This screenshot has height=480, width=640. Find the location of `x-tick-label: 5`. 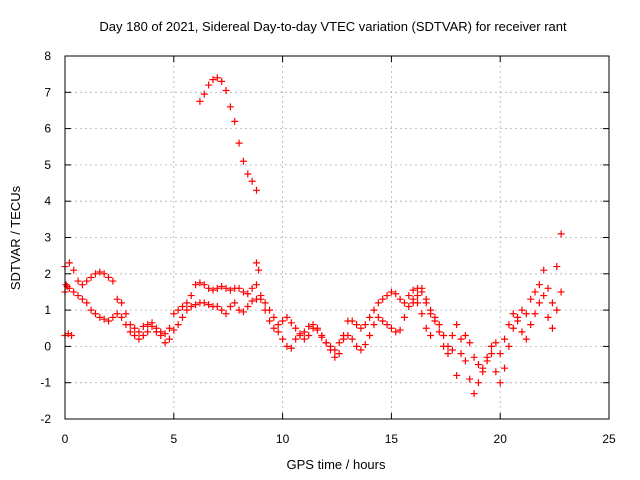

x-tick-label: 5 is located at coordinates (173, 439).